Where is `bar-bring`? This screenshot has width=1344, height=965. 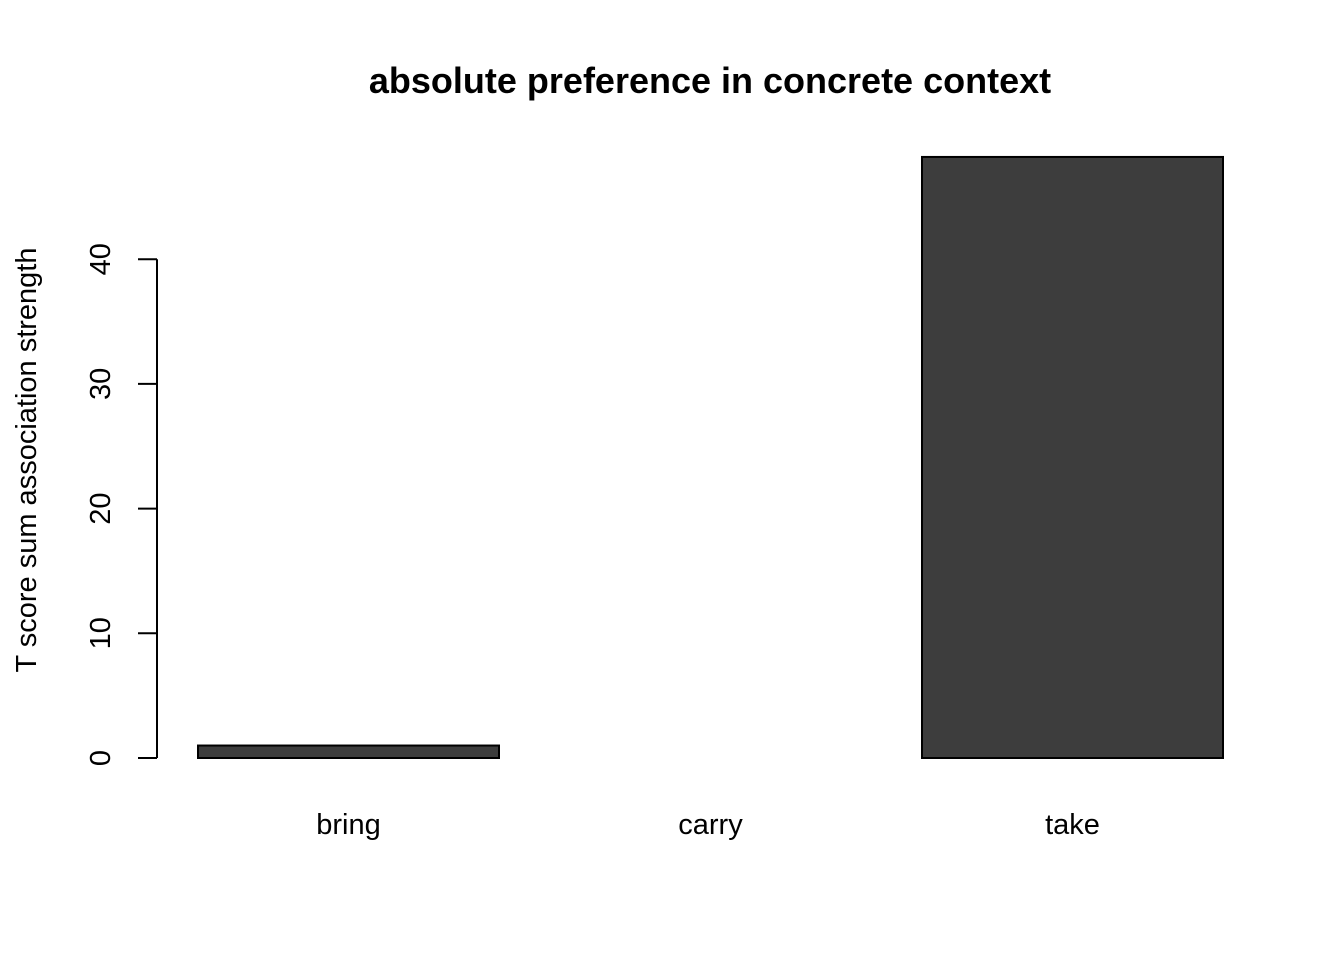
bar-bring is located at coordinates (348, 752).